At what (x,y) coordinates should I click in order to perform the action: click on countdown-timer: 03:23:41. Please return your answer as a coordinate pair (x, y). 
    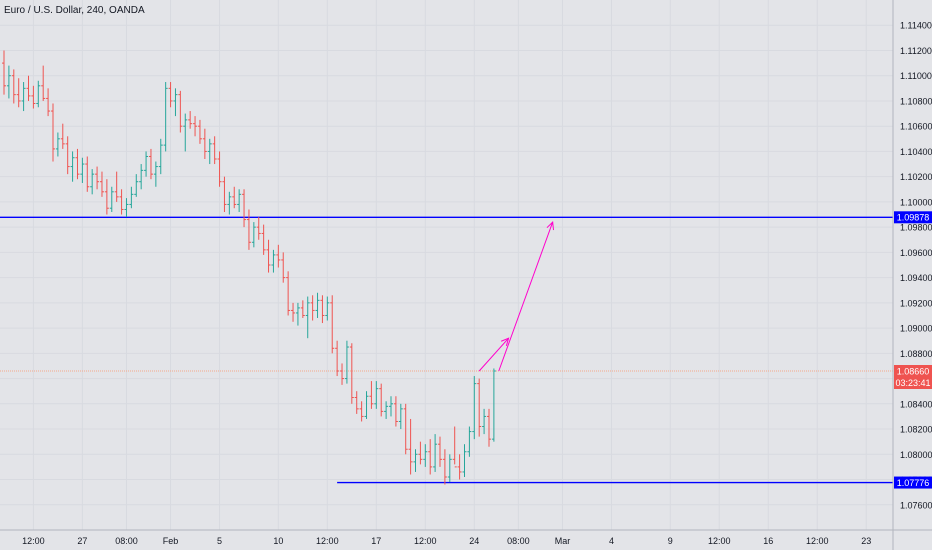
    Looking at the image, I should click on (912, 383).